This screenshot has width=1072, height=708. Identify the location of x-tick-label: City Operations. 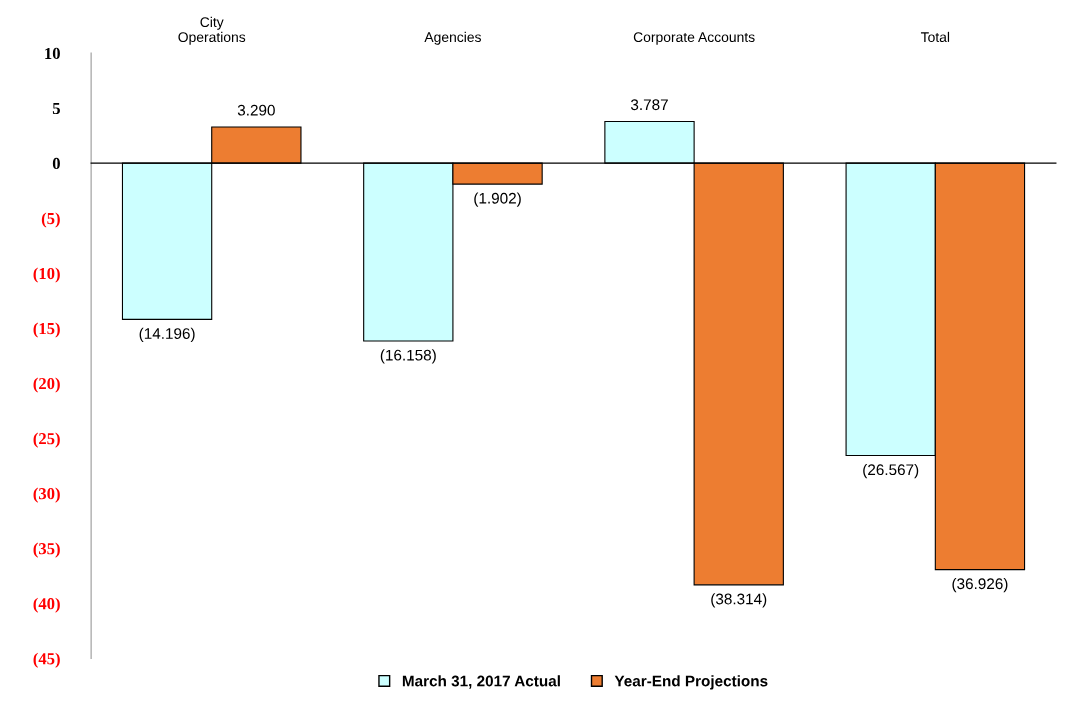
(212, 30).